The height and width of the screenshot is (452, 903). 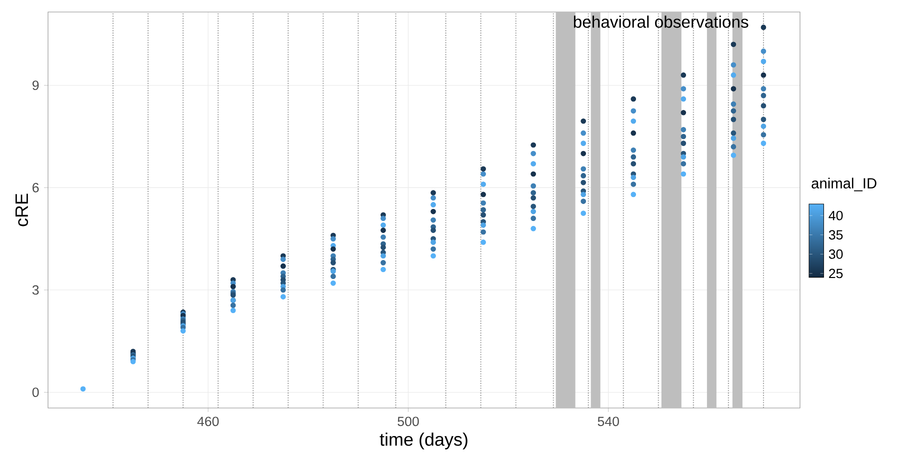 I want to click on y-axis-title: cRE, so click(x=22, y=210).